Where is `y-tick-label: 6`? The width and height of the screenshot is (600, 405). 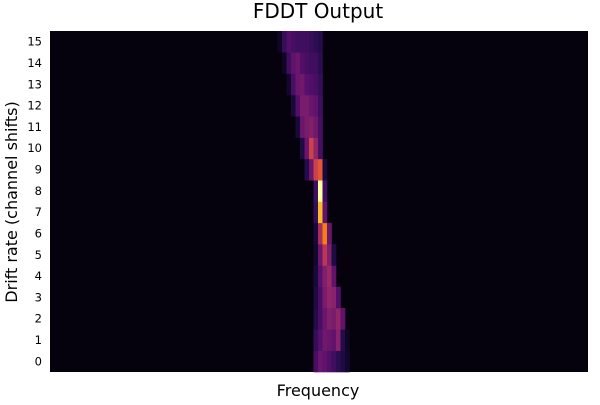 y-tick-label: 6 is located at coordinates (38, 233).